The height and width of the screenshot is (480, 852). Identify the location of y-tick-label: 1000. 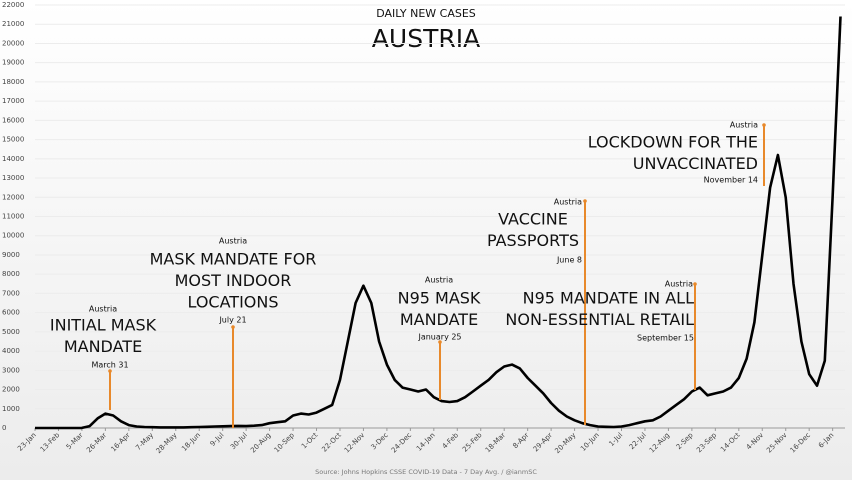
(11, 409).